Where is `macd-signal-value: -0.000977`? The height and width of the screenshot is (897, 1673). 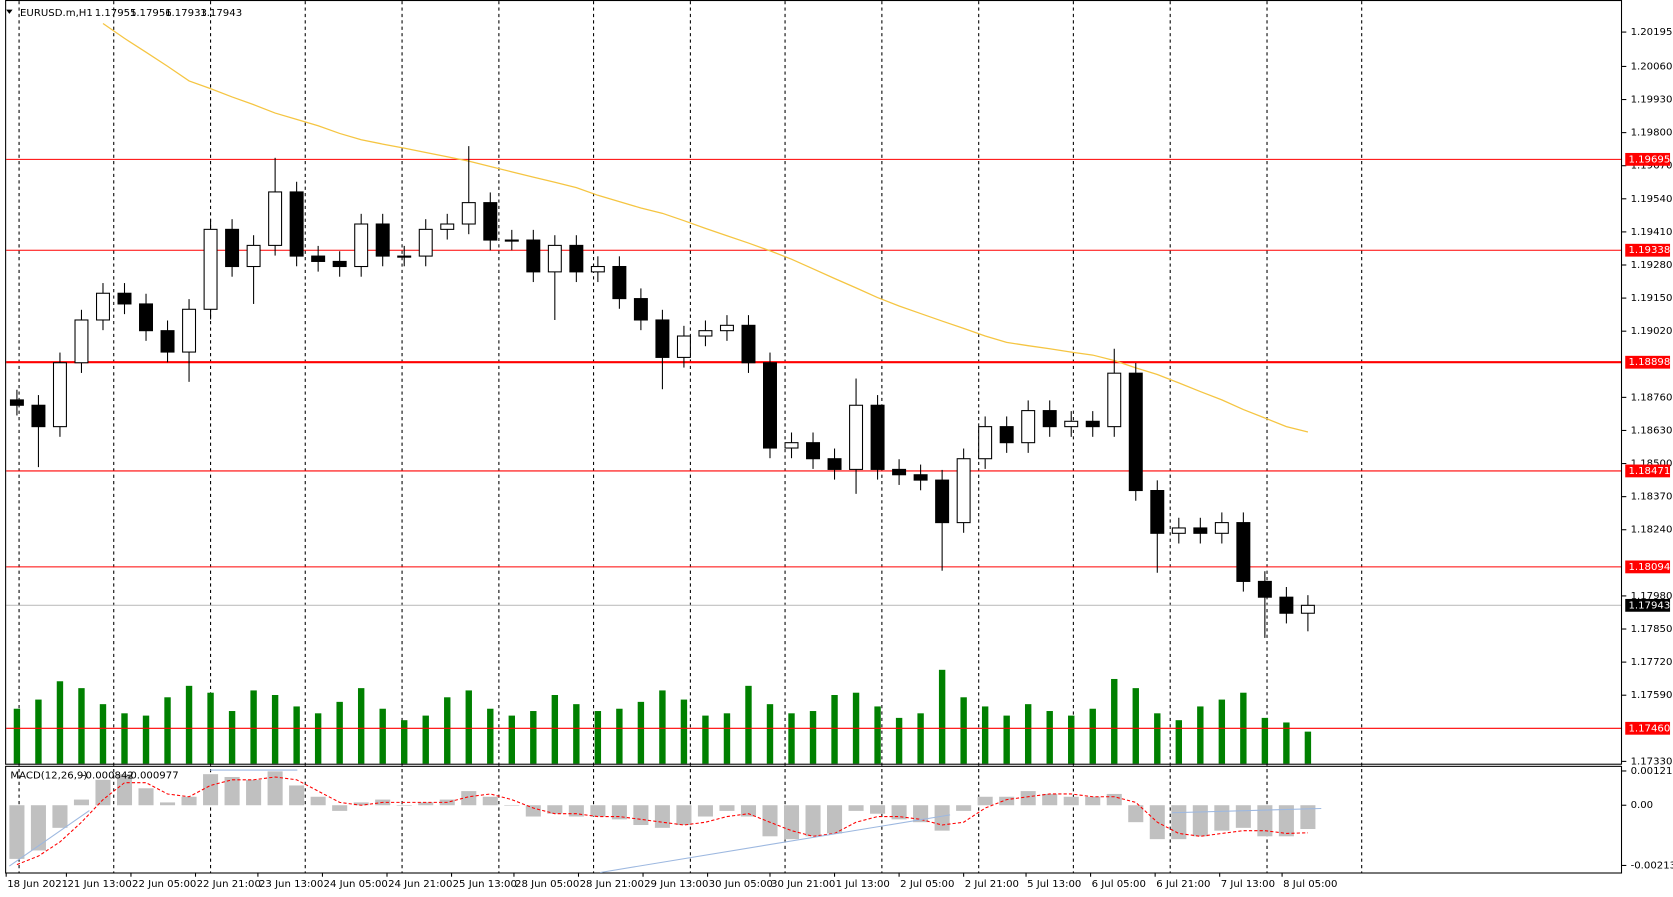 macd-signal-value: -0.000977 is located at coordinates (153, 775).